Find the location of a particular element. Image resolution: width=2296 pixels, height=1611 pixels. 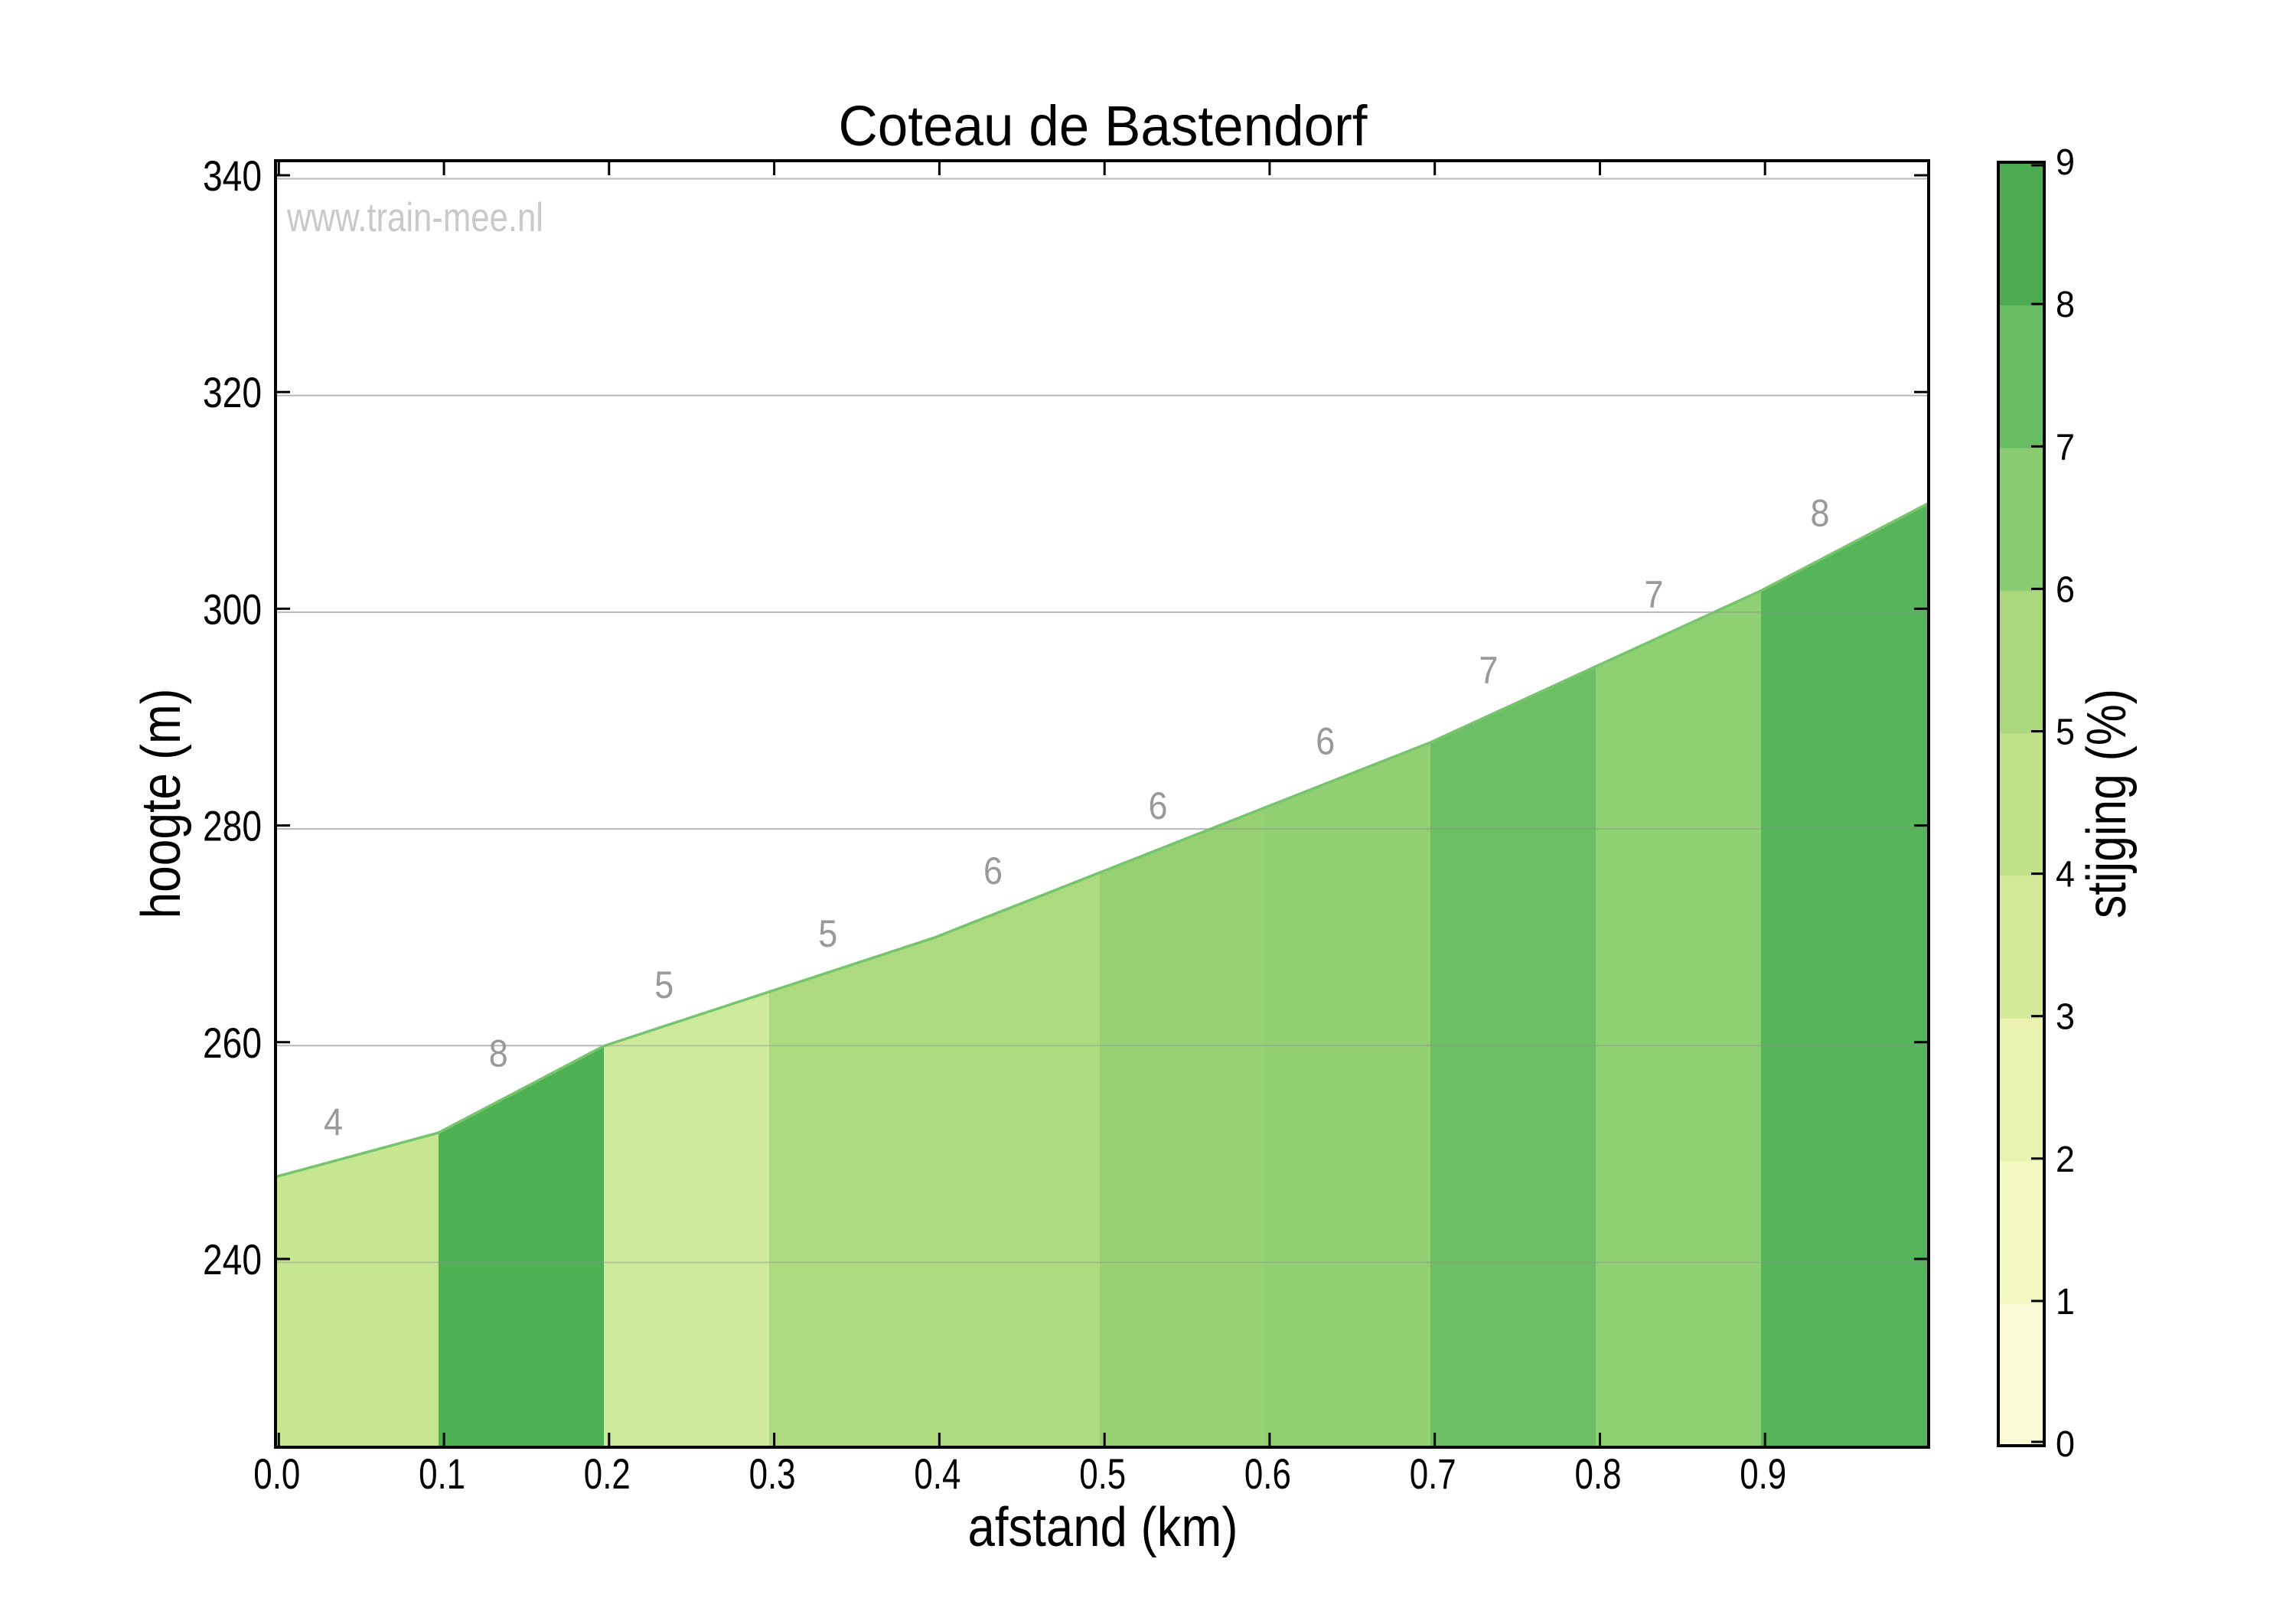

svg-text: Coteau de Bastendorf is located at coordinates (1103, 126).